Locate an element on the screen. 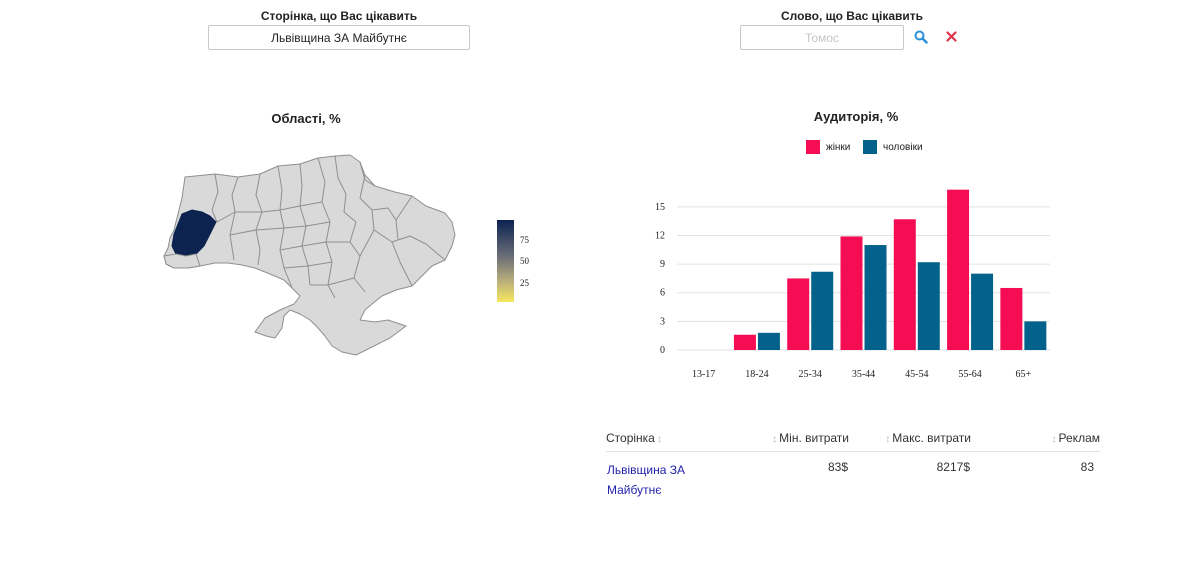 The height and width of the screenshot is (581, 1202). map-border is located at coordinates (328, 227).